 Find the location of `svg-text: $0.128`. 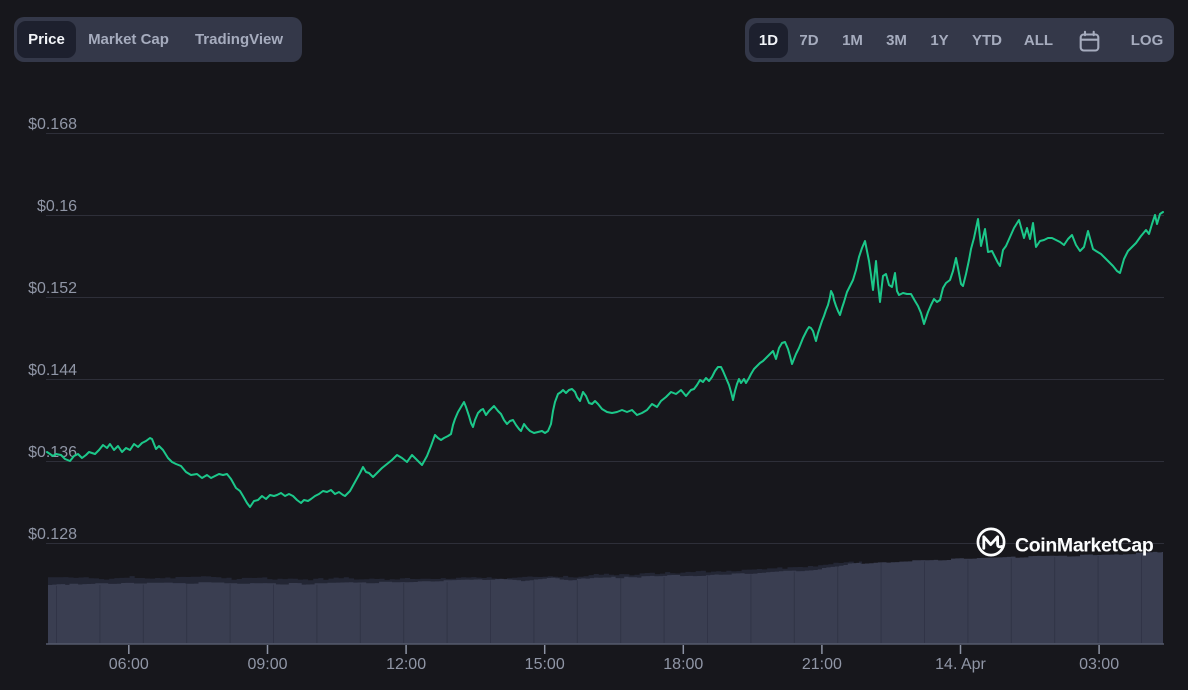

svg-text: $0.128 is located at coordinates (52, 534).